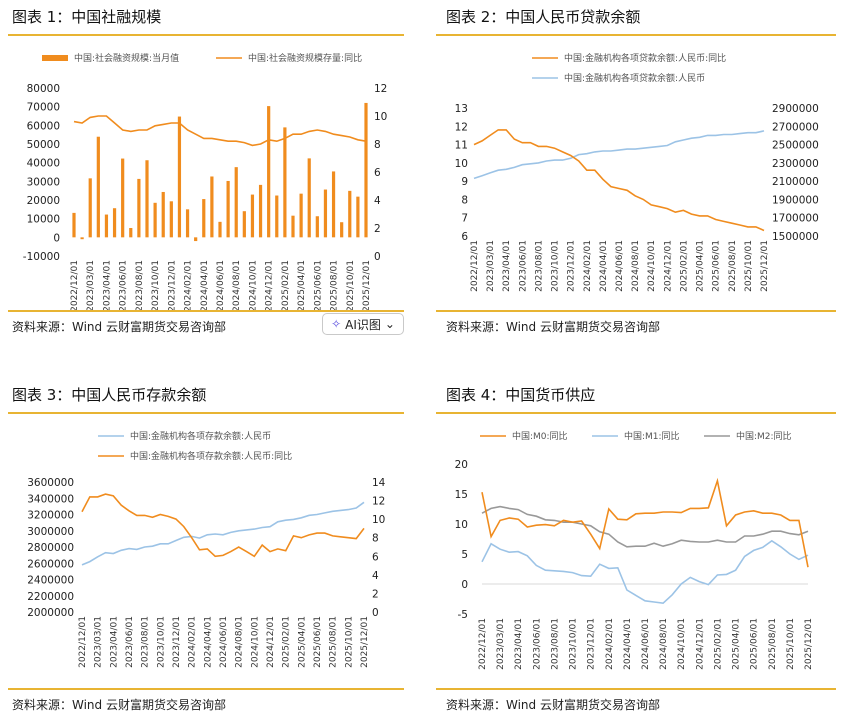 This screenshot has height=716, width=844. I want to click on chart-1-x-tick-label: 2023/08/01, so click(140, 285).